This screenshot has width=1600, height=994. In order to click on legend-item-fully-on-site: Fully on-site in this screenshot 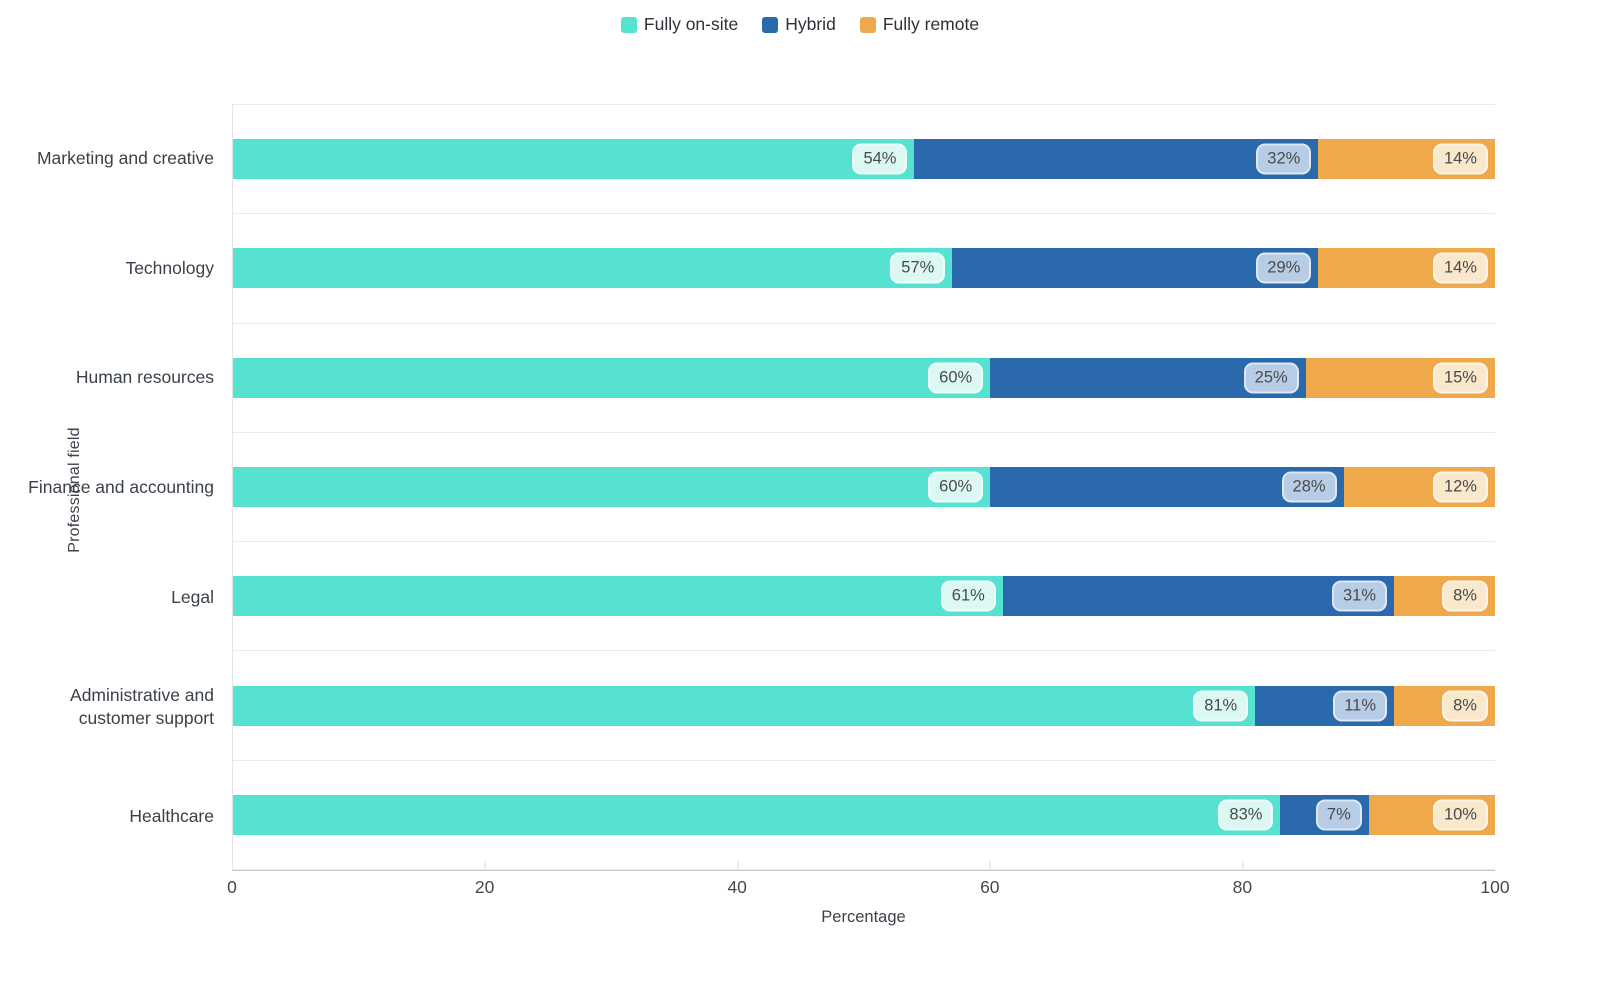, I will do `click(679, 24)`.